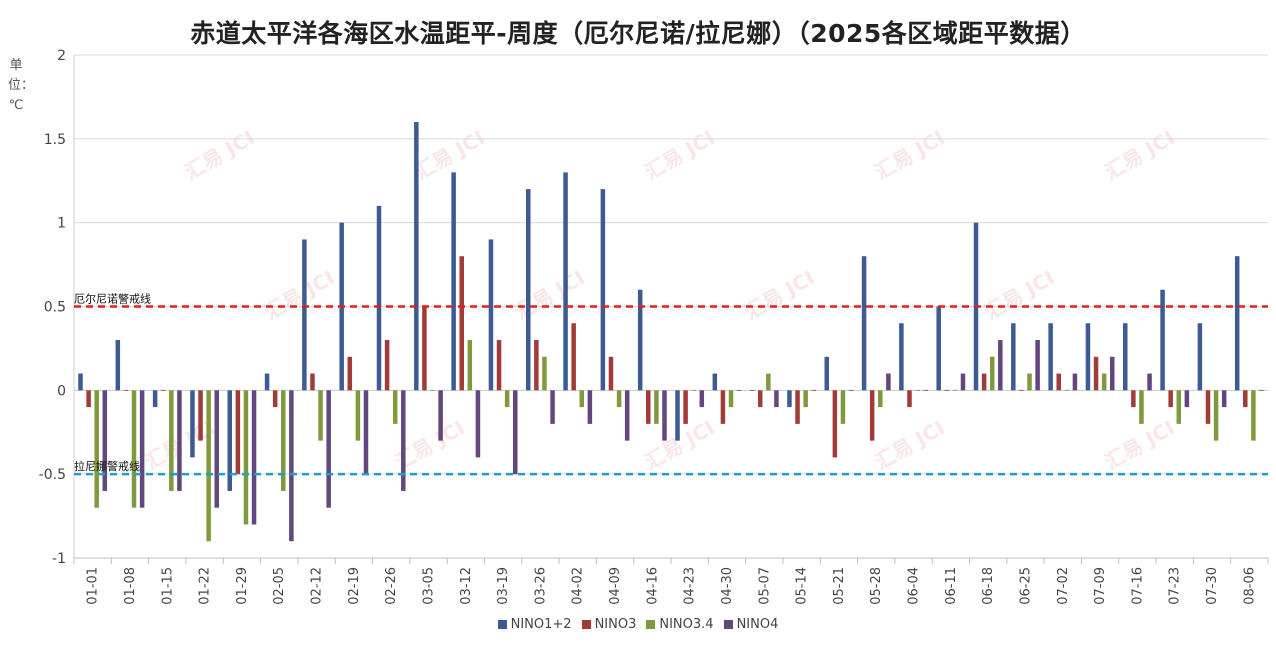 This screenshot has width=1276, height=651. I want to click on x-tick-label: 03-12, so click(466, 586).